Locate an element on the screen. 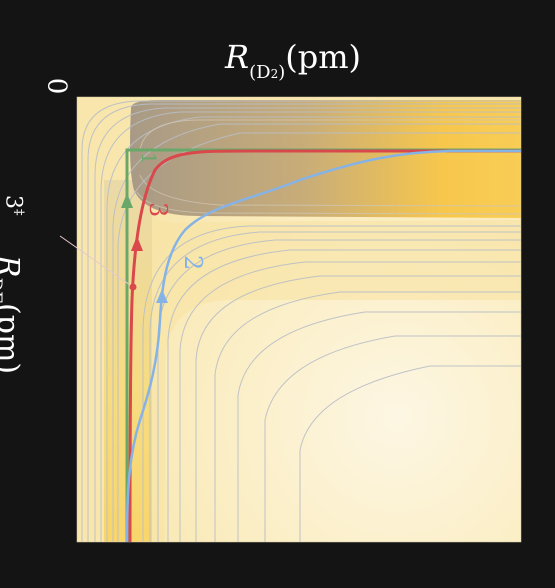  x-axis-symbol: R is located at coordinates (237, 57).